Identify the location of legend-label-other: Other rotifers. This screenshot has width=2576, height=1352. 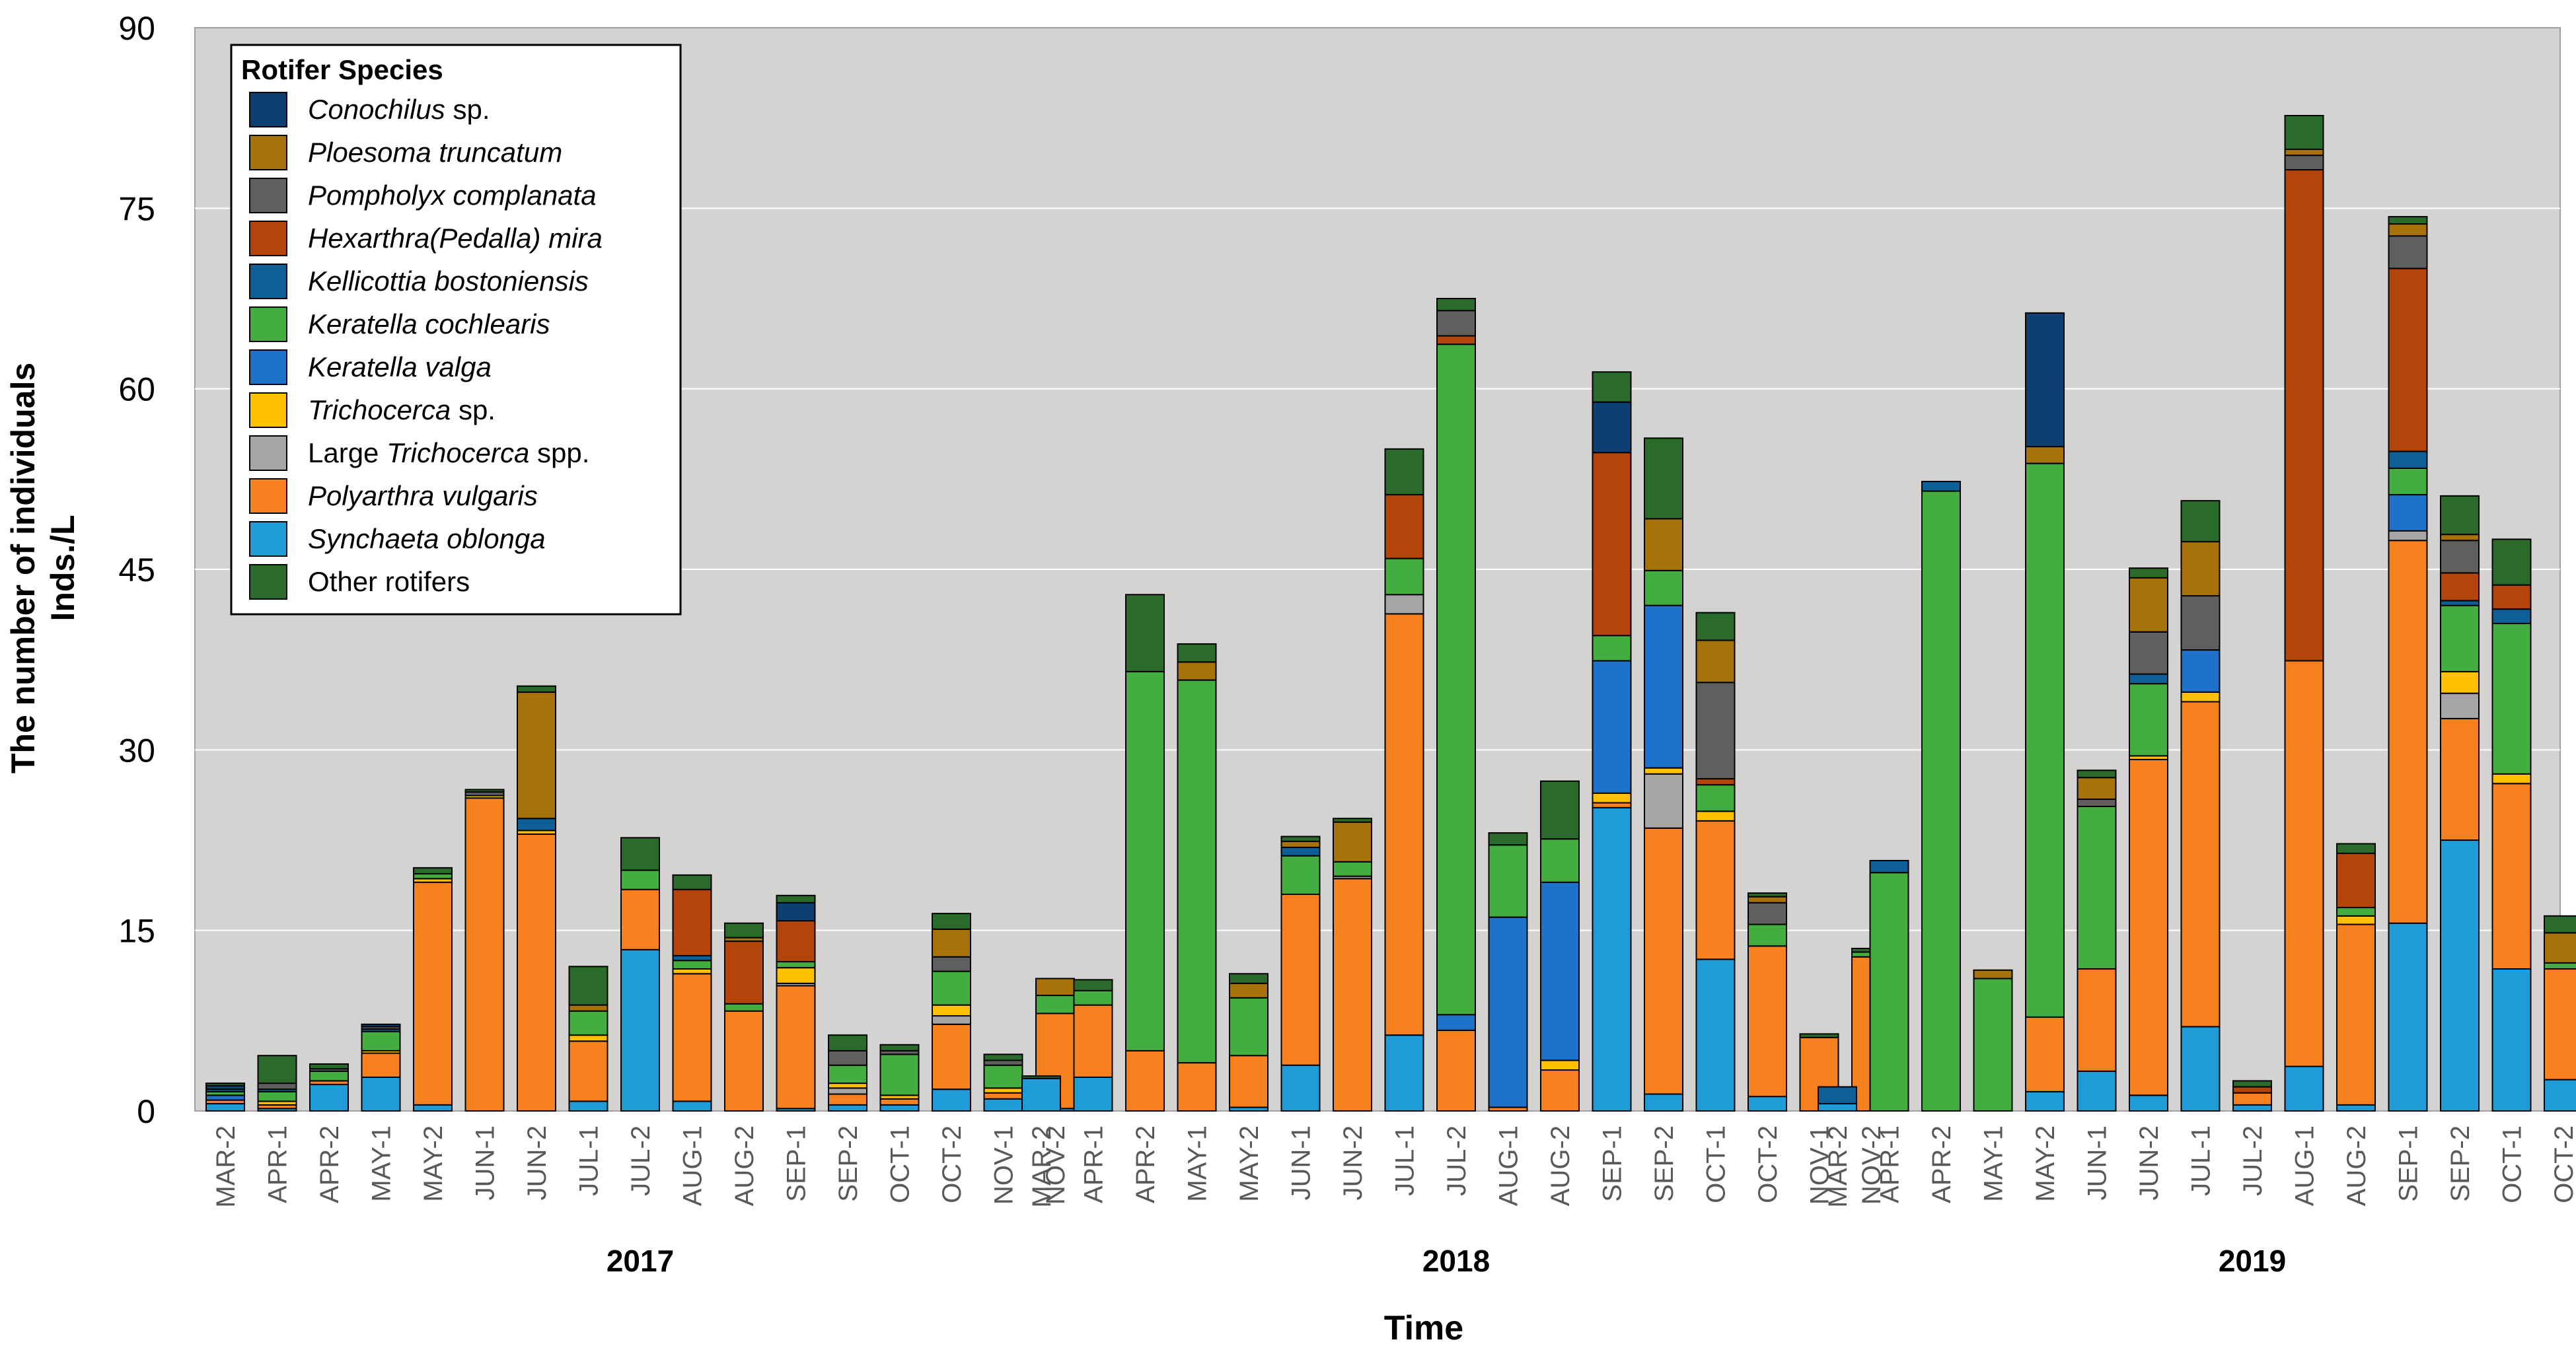
(389, 581).